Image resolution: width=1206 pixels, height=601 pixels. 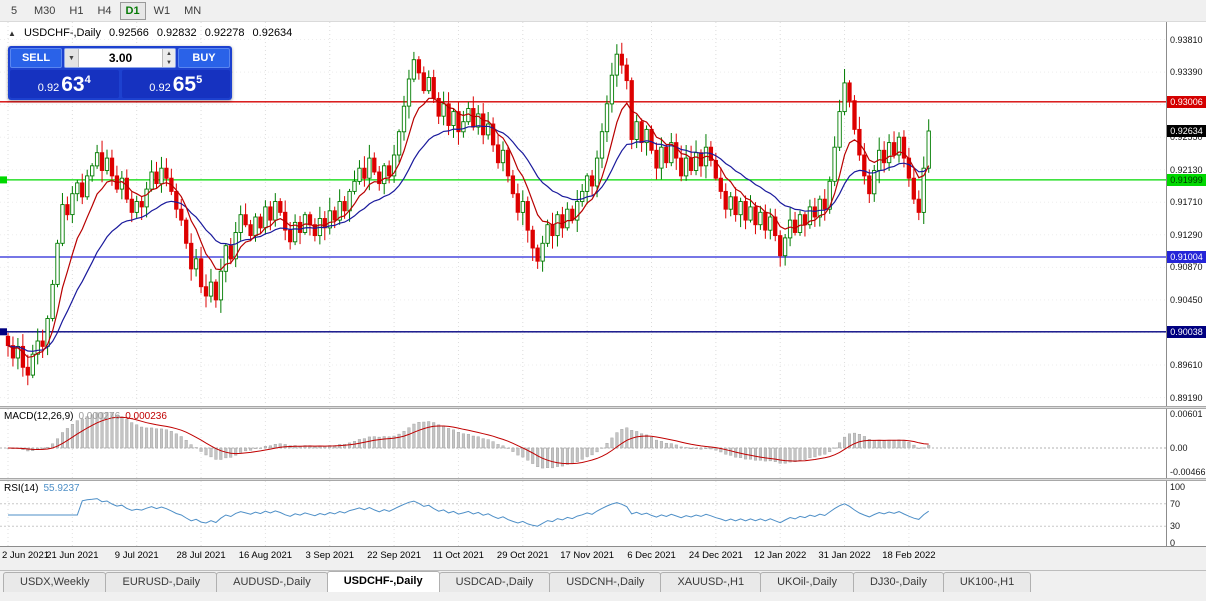 What do you see at coordinates (55, 582) in the screenshot?
I see `tab-usdx-weekly: USDX,Weekly` at bounding box center [55, 582].